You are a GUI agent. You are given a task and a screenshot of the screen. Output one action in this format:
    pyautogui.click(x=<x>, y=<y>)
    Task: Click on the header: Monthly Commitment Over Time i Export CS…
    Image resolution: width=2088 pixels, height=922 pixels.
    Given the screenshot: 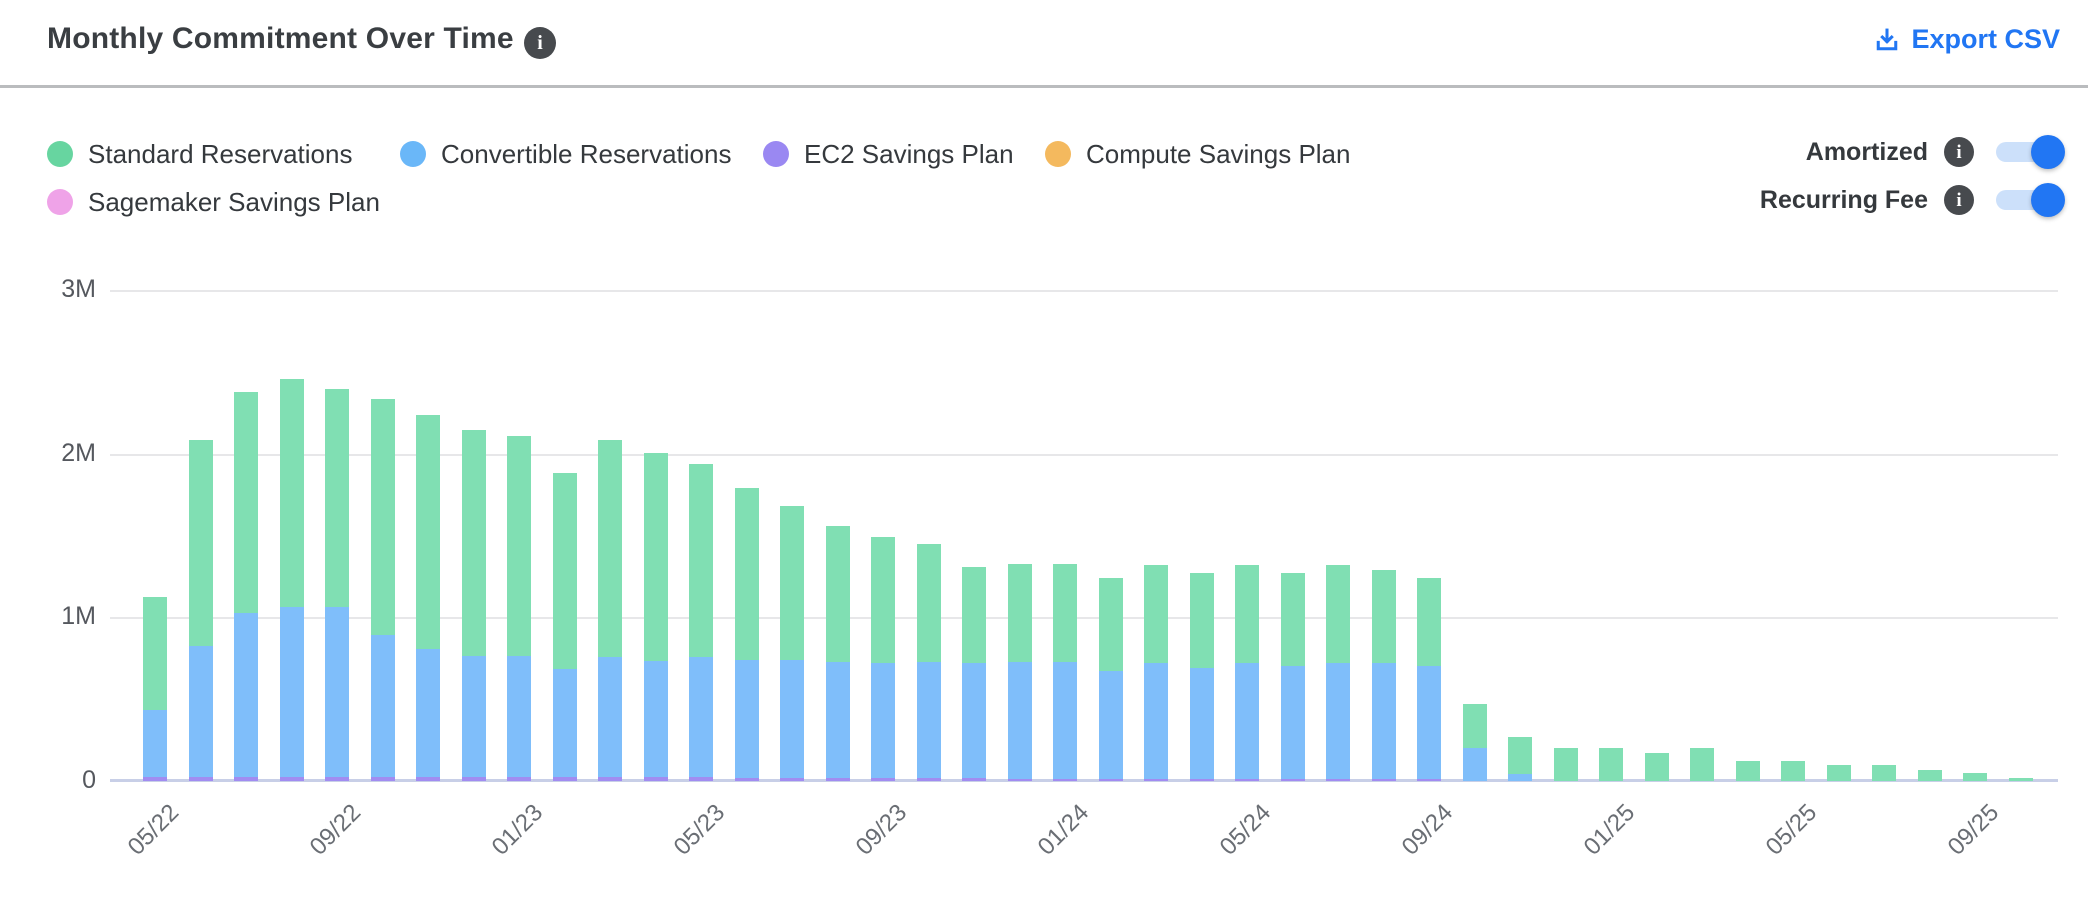 What is the action you would take?
    pyautogui.click(x=1044, y=42)
    